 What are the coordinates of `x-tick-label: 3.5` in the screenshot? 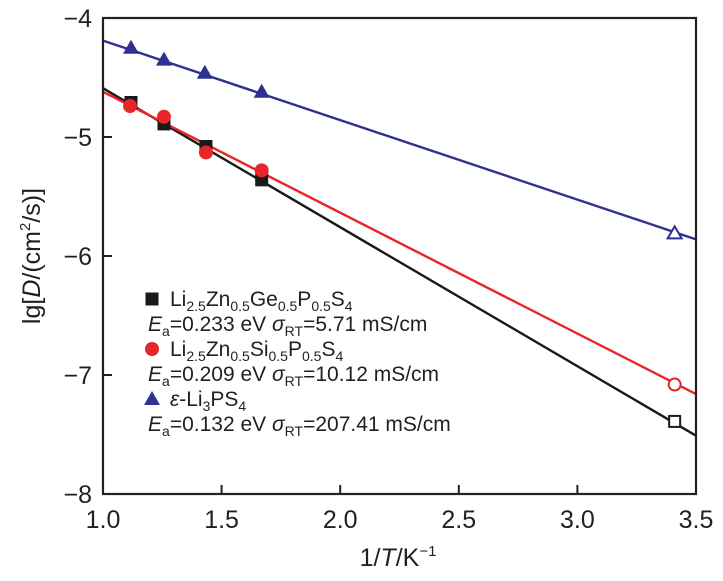 It's located at (696, 520).